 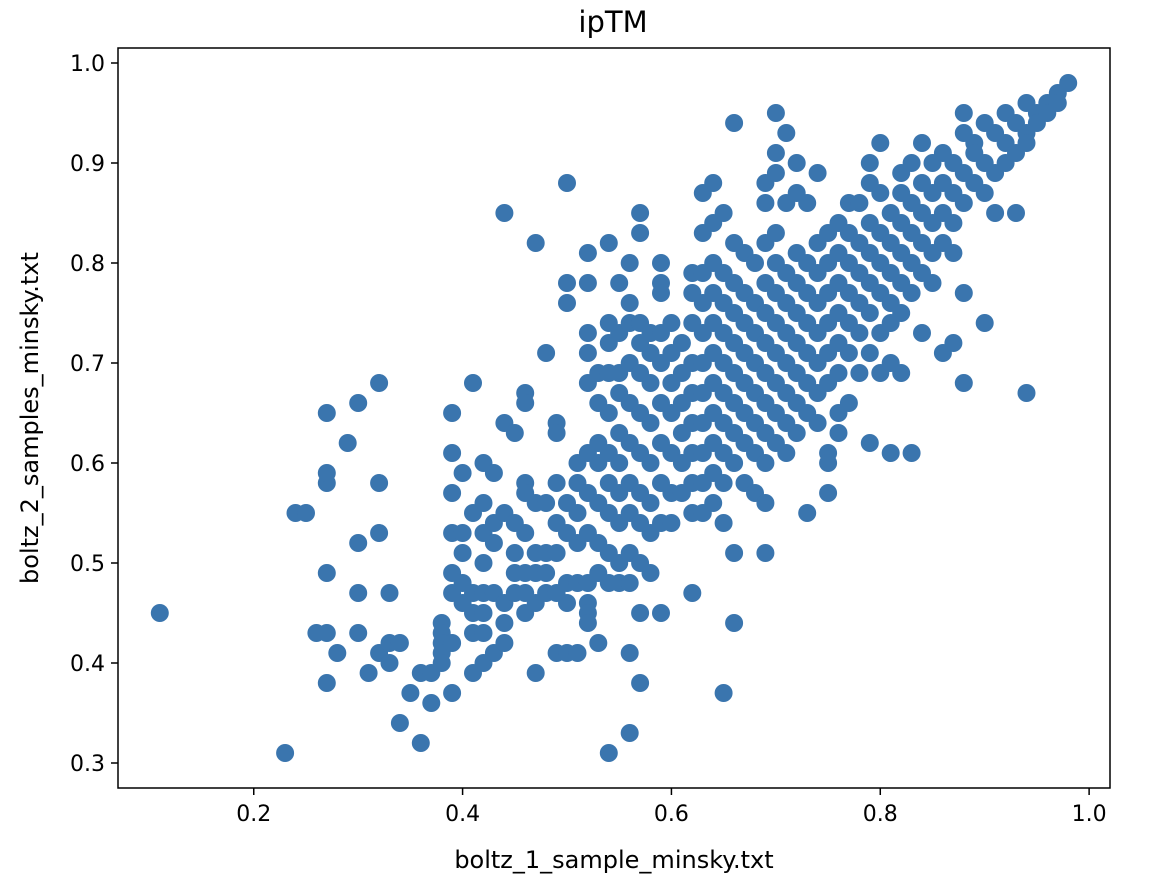 I want to click on x-axis-label: boltz_1_sample_minsky.txt, so click(x=613, y=860).